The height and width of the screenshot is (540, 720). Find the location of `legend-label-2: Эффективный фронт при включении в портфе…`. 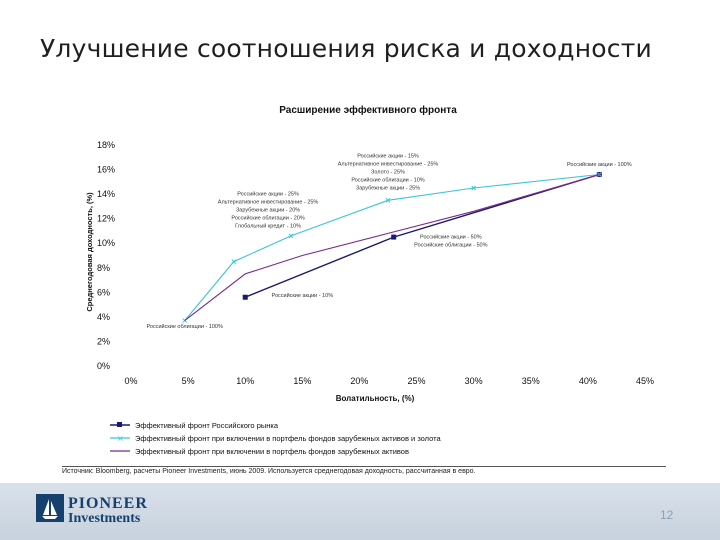

legend-label-2: Эффективный фронт при включении в портфе… is located at coordinates (288, 438).